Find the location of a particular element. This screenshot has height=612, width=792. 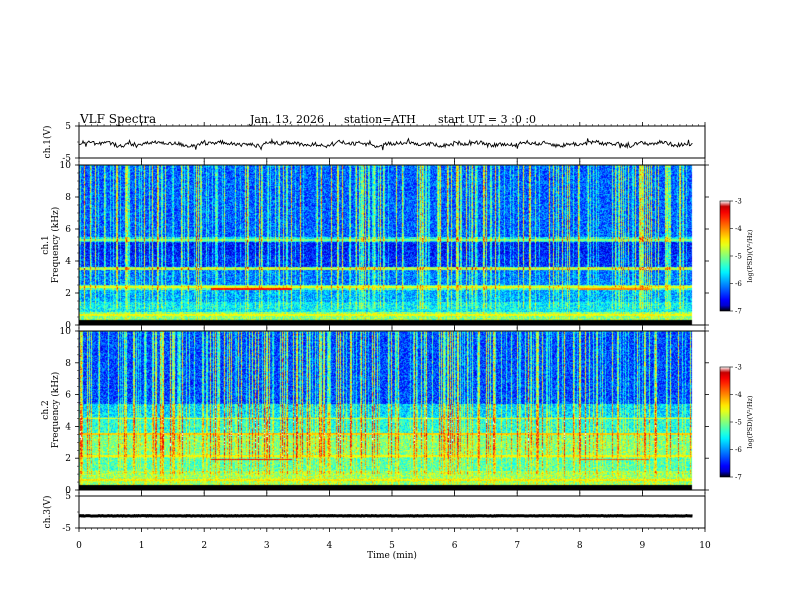

time-x-label: Time (min) is located at coordinates (392, 555).